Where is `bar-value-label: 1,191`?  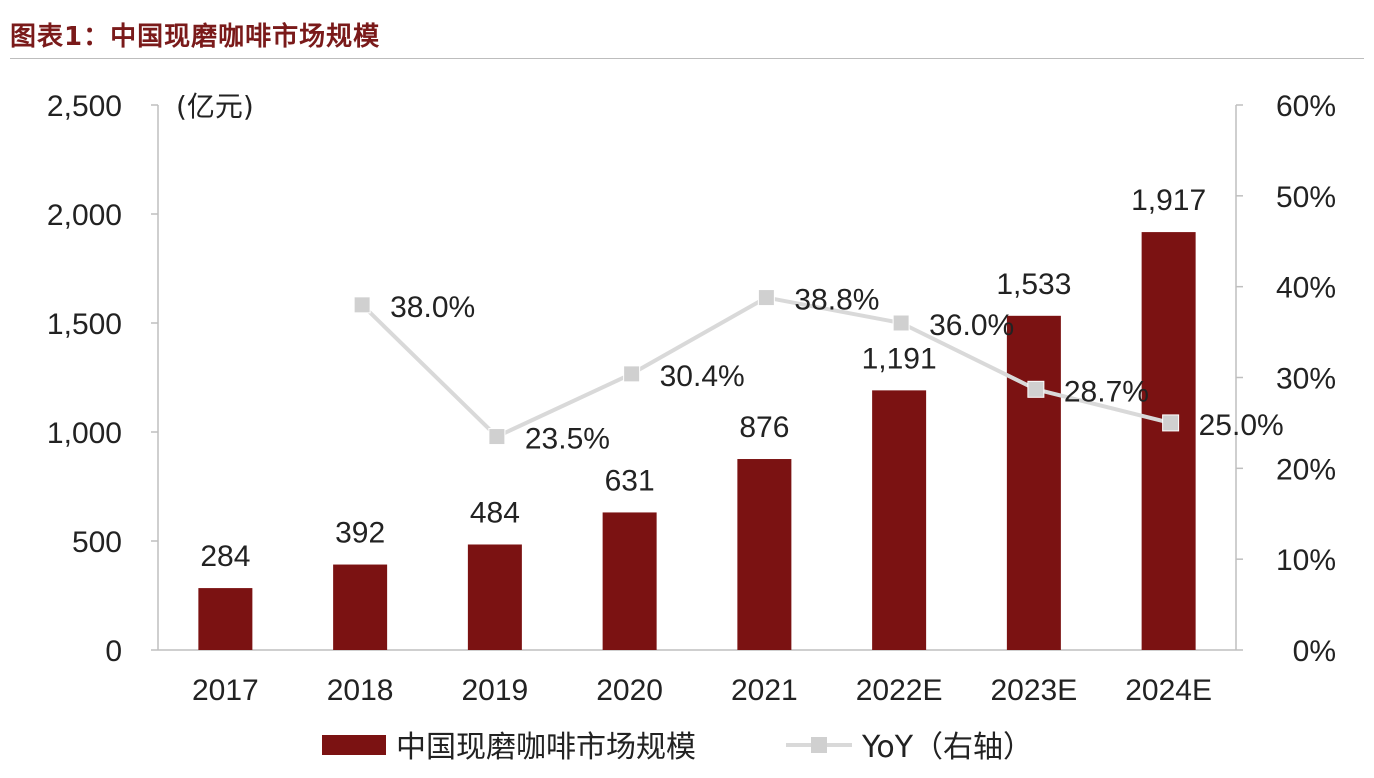 bar-value-label: 1,191 is located at coordinates (899, 358).